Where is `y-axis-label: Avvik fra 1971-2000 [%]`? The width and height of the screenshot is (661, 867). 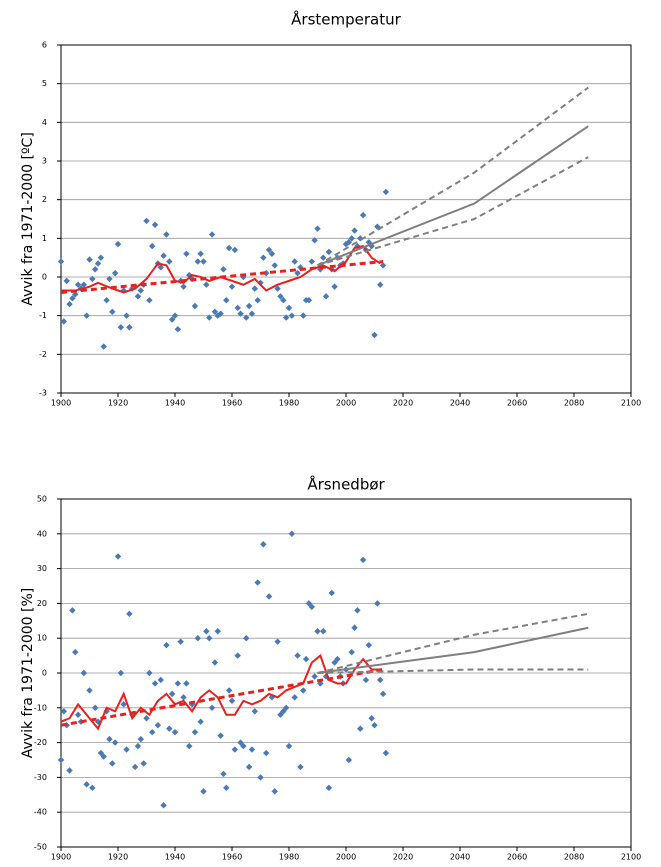
y-axis-label: Avvik fra 1971-2000 [%] is located at coordinates (28, 673).